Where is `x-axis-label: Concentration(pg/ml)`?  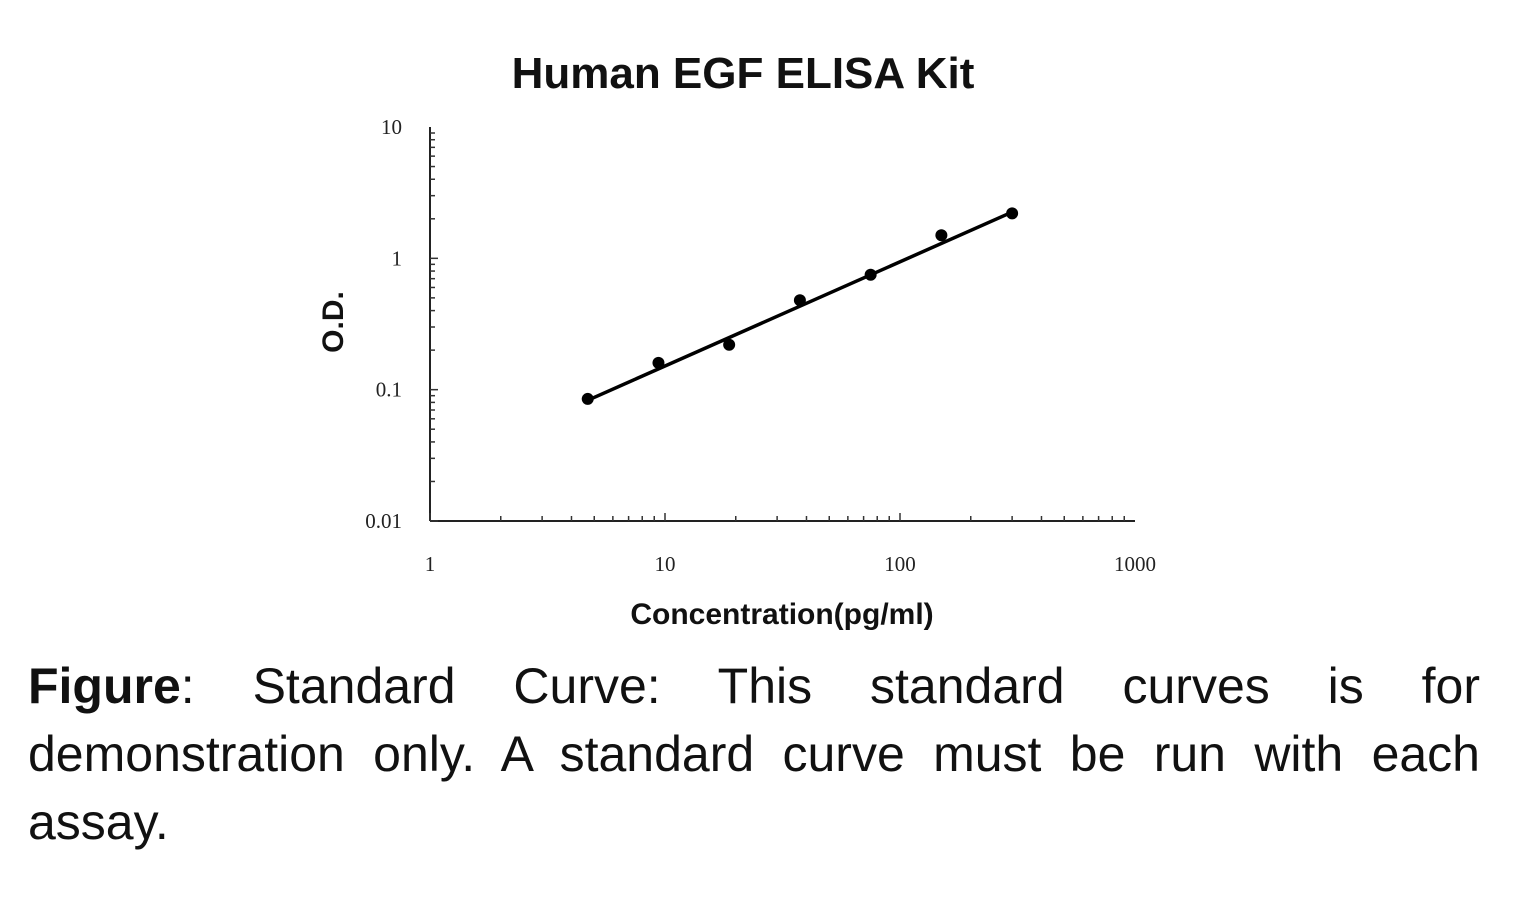
x-axis-label: Concentration(pg/ml) is located at coordinates (781, 614).